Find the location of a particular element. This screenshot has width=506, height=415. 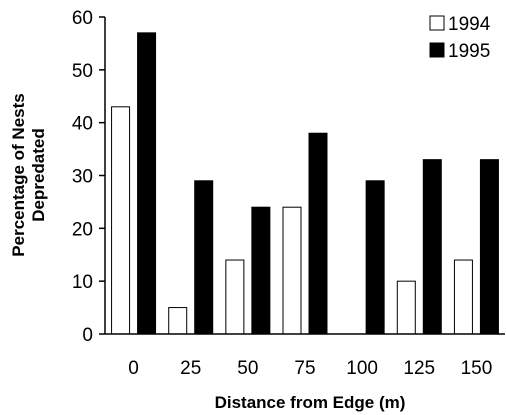

y-tick-label: 40 is located at coordinates (82, 124).